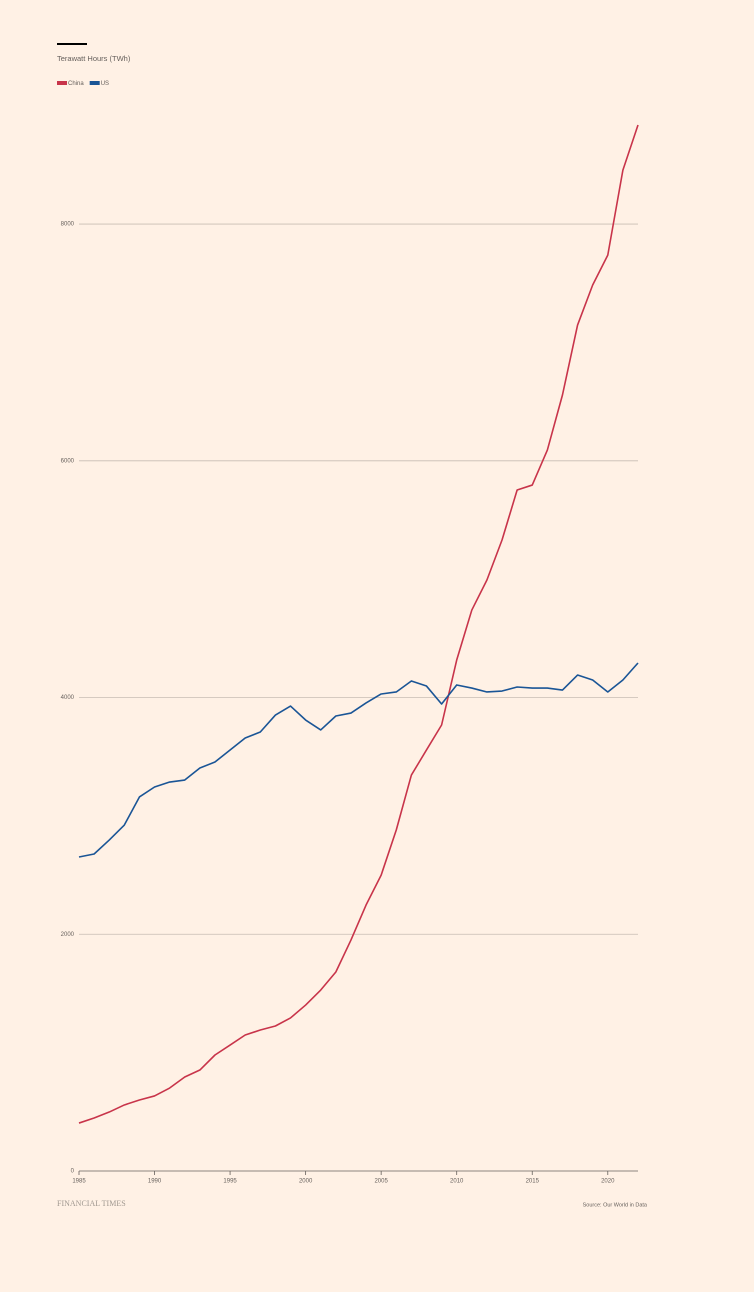 Image resolution: width=754 pixels, height=1292 pixels. Describe the element at coordinates (72, 44) in the screenshot. I see `title-bar` at that location.